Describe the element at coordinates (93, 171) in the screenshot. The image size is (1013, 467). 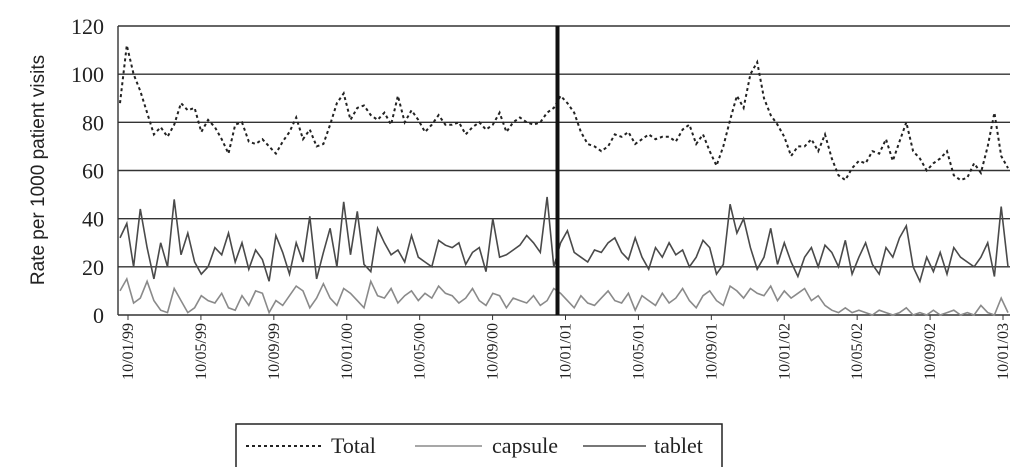
I see `y-tick-label: 60` at that location.